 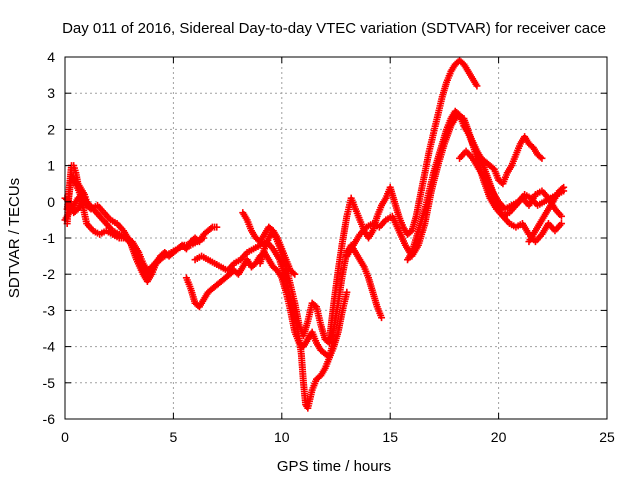 I want to click on x-tick-label: 5, so click(x=174, y=437).